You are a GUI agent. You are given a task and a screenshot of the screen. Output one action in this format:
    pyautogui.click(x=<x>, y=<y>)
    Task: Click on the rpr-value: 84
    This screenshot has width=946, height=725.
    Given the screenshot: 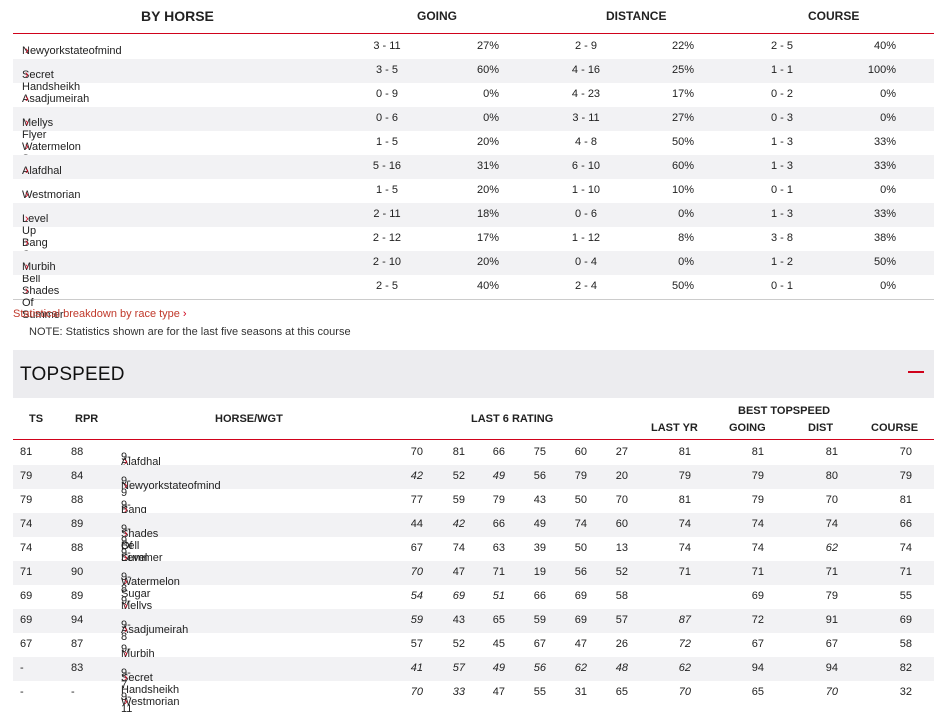 What is the action you would take?
    pyautogui.click(x=77, y=476)
    